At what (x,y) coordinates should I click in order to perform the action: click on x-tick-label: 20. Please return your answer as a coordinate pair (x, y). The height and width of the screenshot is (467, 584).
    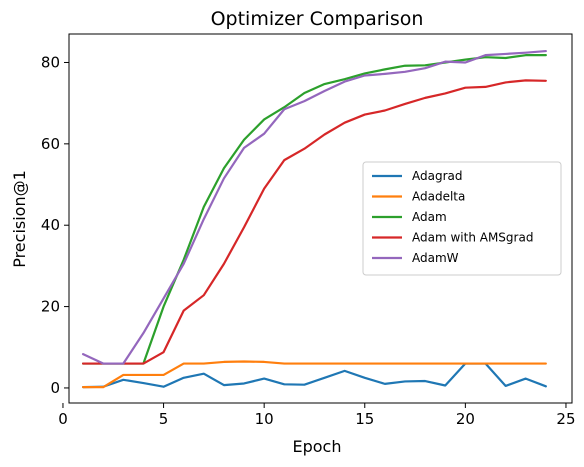
    Looking at the image, I should click on (465, 419).